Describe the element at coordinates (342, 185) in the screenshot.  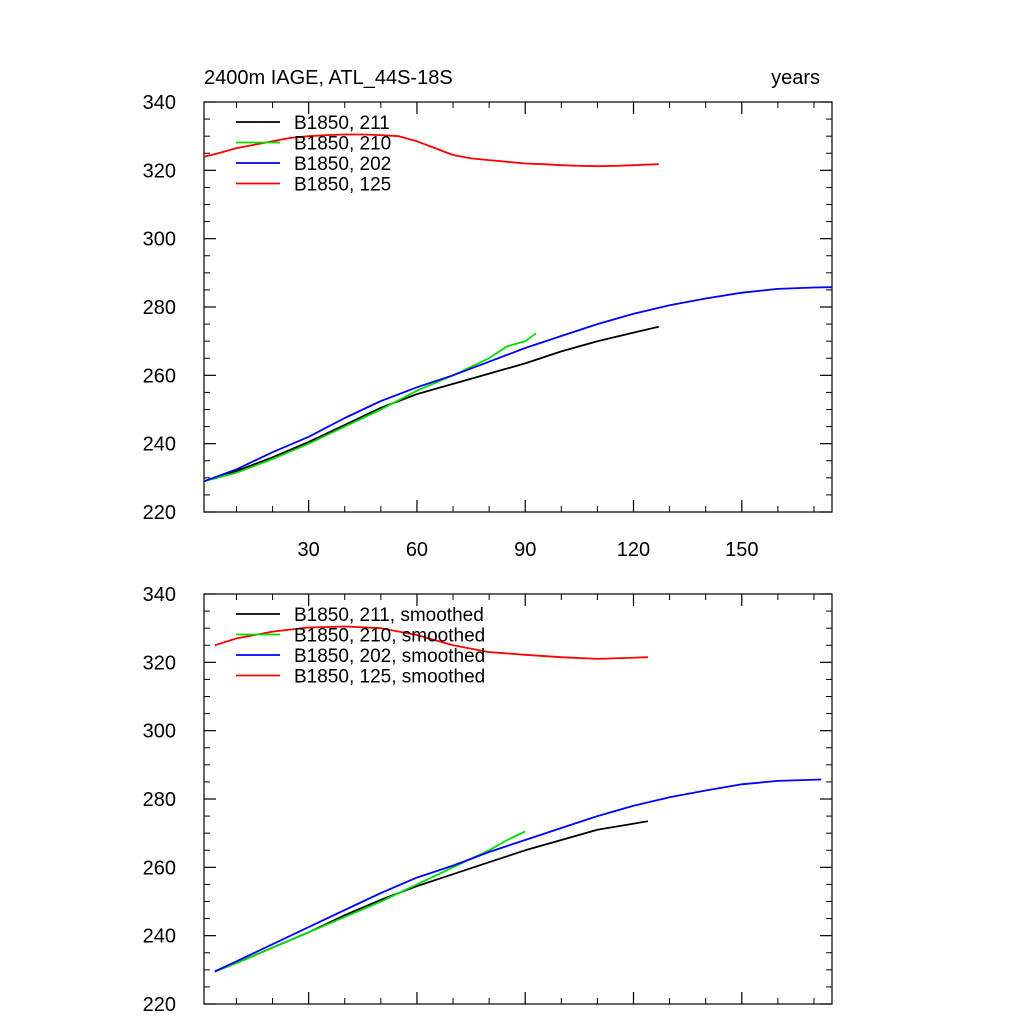
I see `legend-label: B1850, 125` at that location.